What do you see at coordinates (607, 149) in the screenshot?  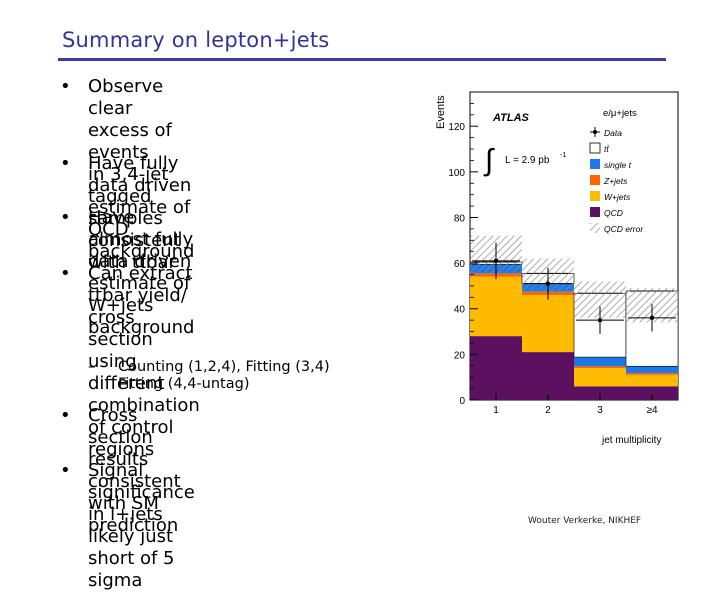 I see `legend-label-tt: tt̄` at bounding box center [607, 149].